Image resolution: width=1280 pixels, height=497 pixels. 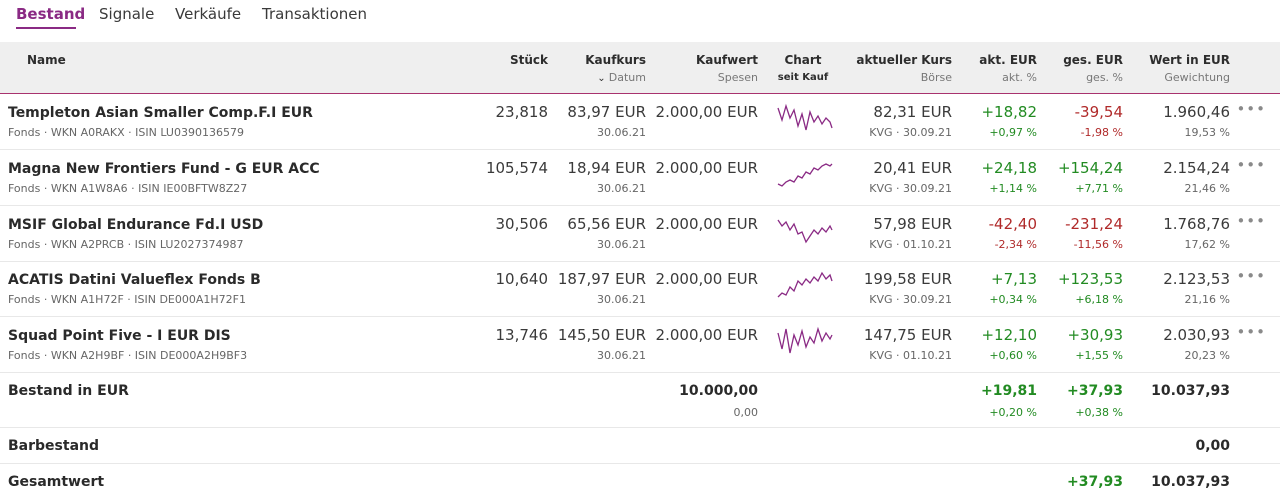 What do you see at coordinates (56, 482) in the screenshot?
I see `gesamt-label: Gesamtwert` at bounding box center [56, 482].